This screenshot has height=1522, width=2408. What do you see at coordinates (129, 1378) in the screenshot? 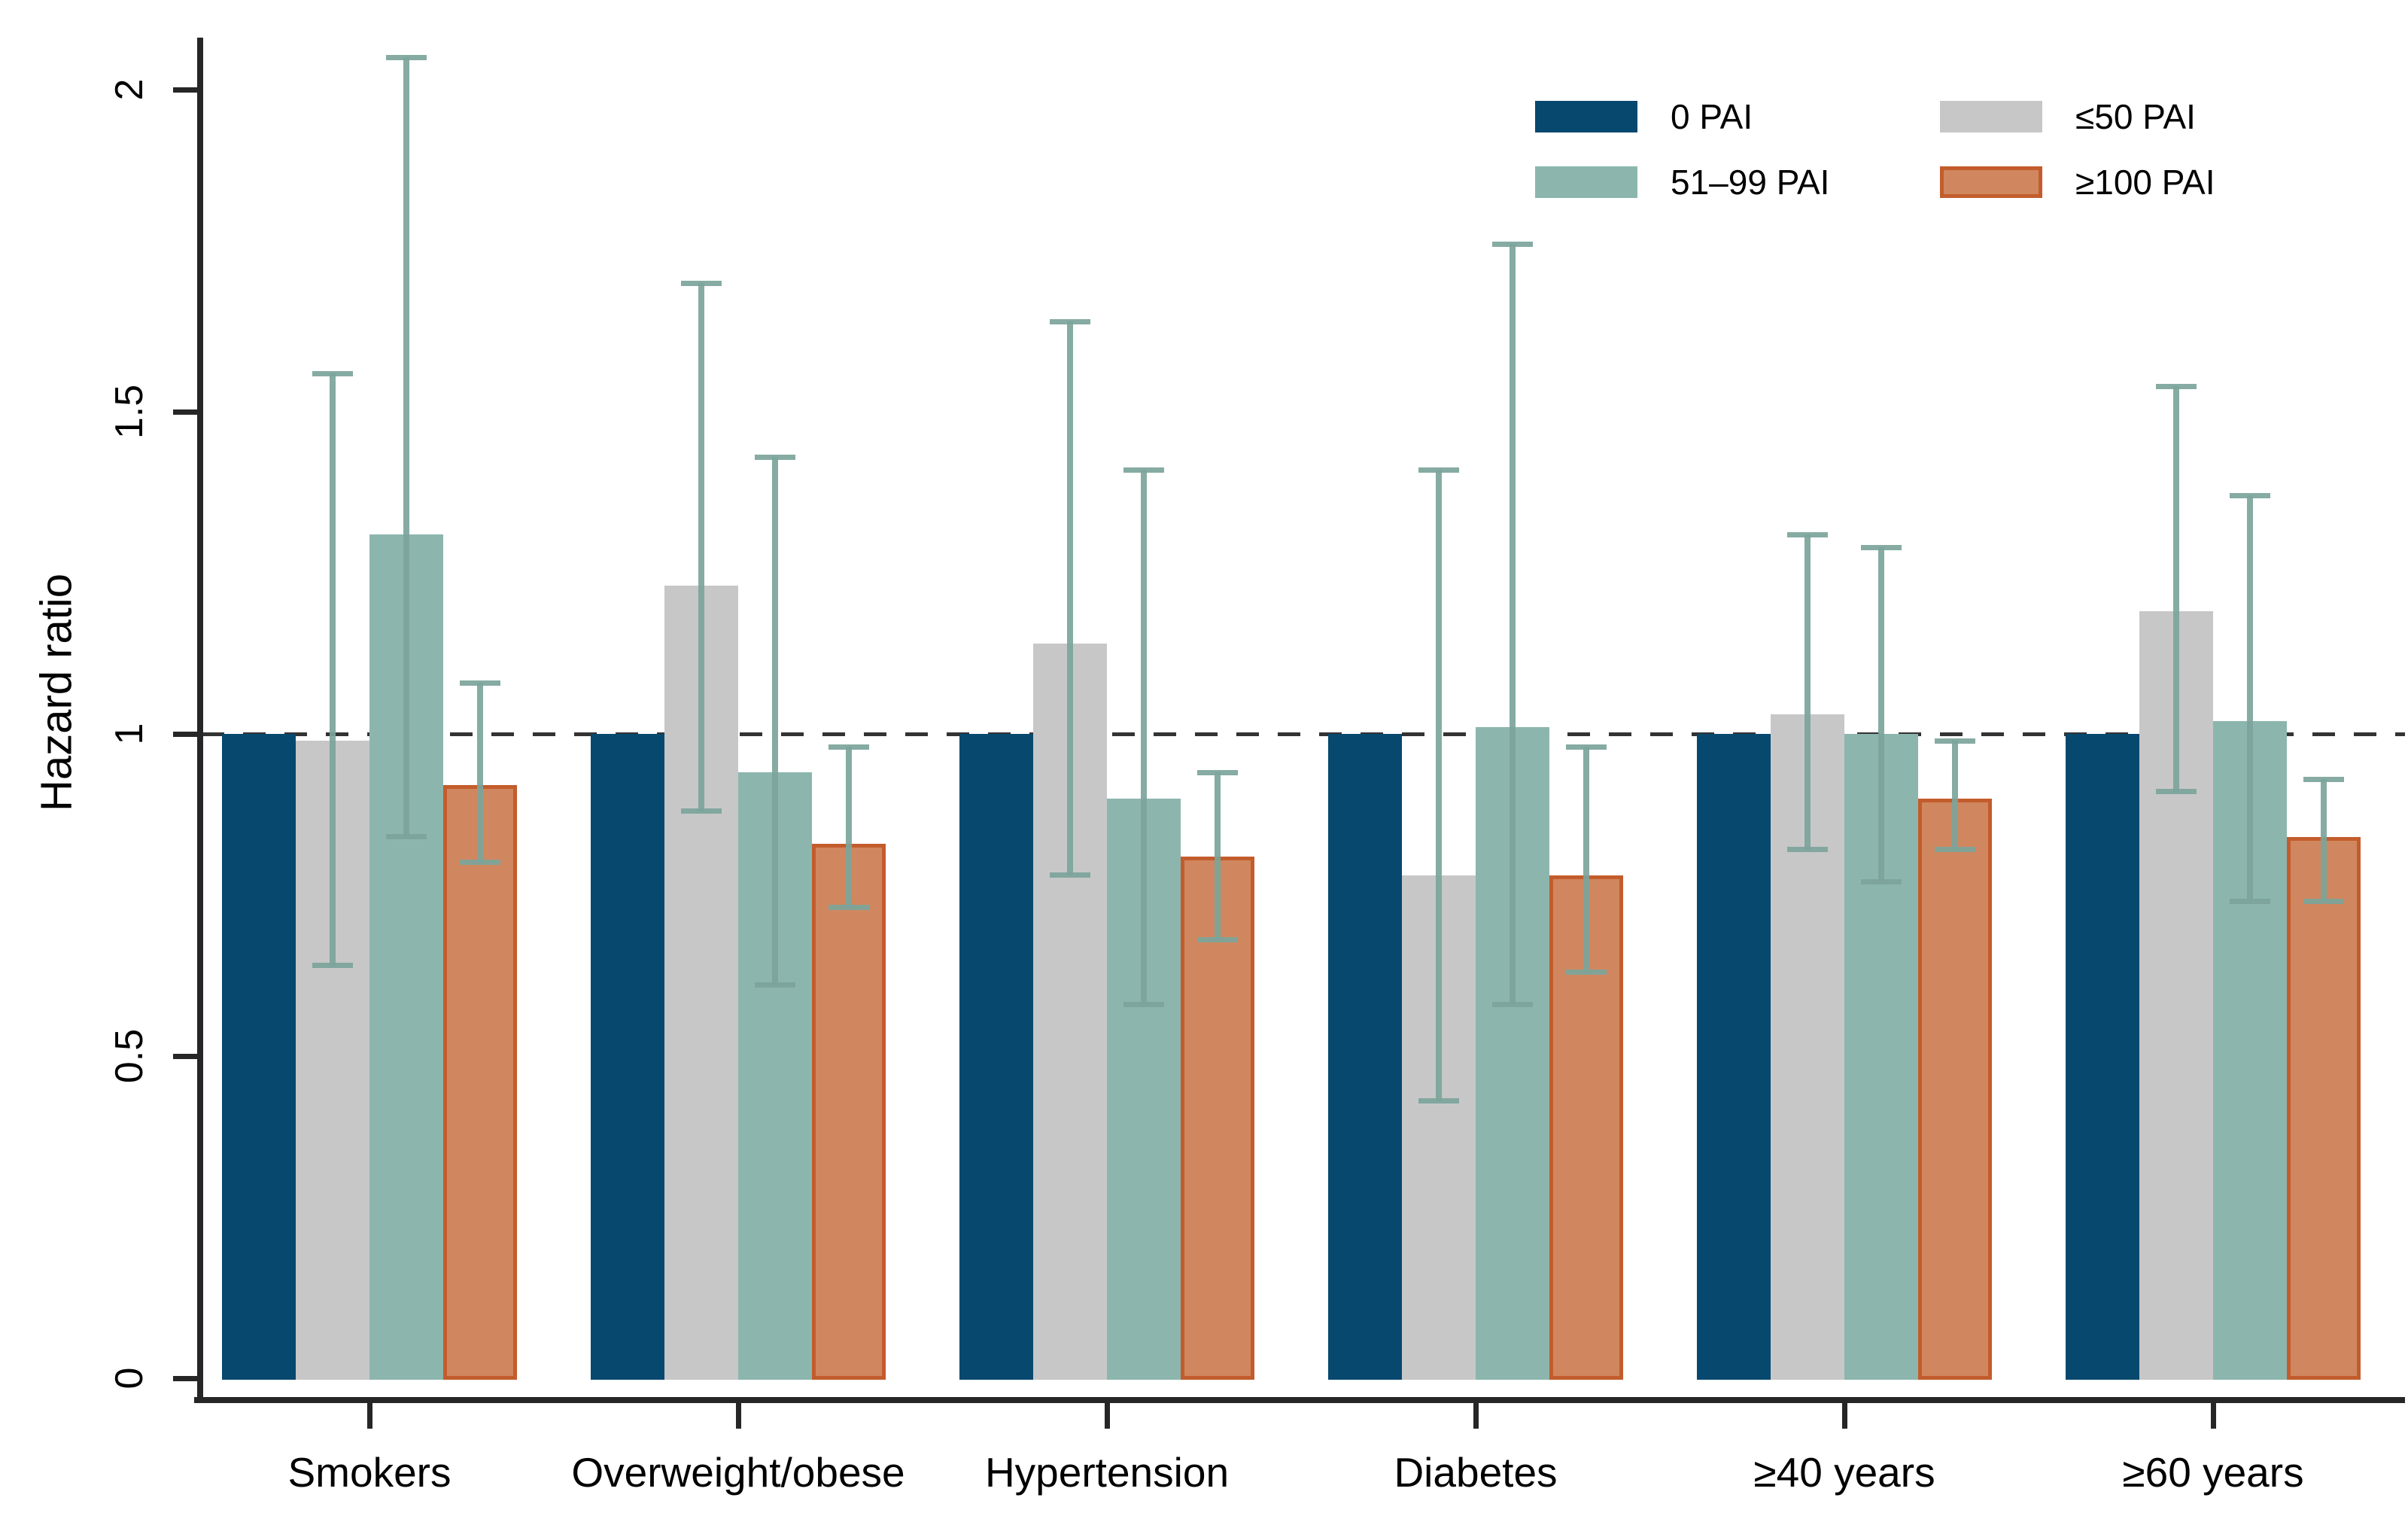
I see `y-axis-tick-label: 0` at bounding box center [129, 1378].